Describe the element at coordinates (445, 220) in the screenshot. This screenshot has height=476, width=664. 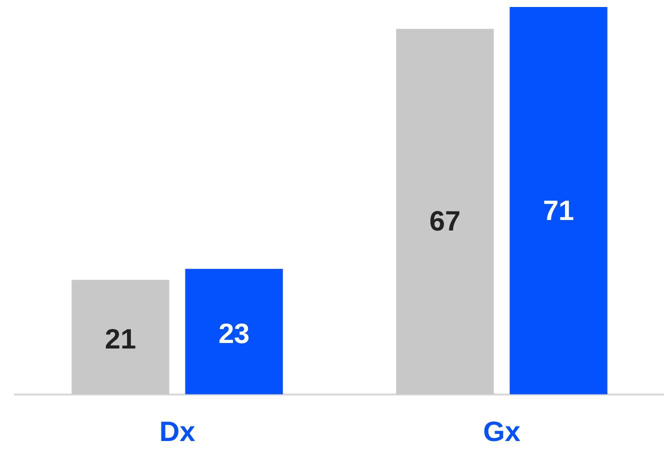
I see `data-label: 67` at that location.